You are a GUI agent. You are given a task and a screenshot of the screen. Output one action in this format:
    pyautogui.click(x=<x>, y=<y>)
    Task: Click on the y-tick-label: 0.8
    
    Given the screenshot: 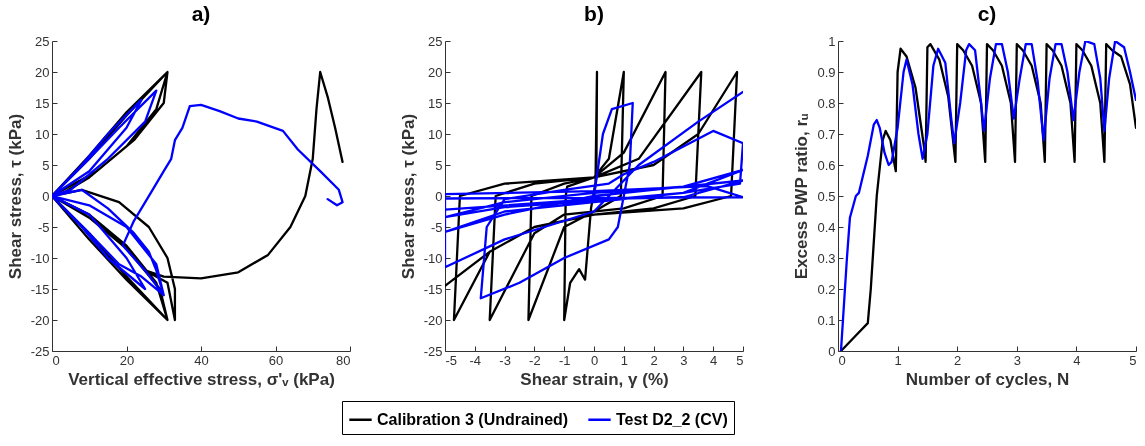 What is the action you would take?
    pyautogui.click(x=826, y=103)
    